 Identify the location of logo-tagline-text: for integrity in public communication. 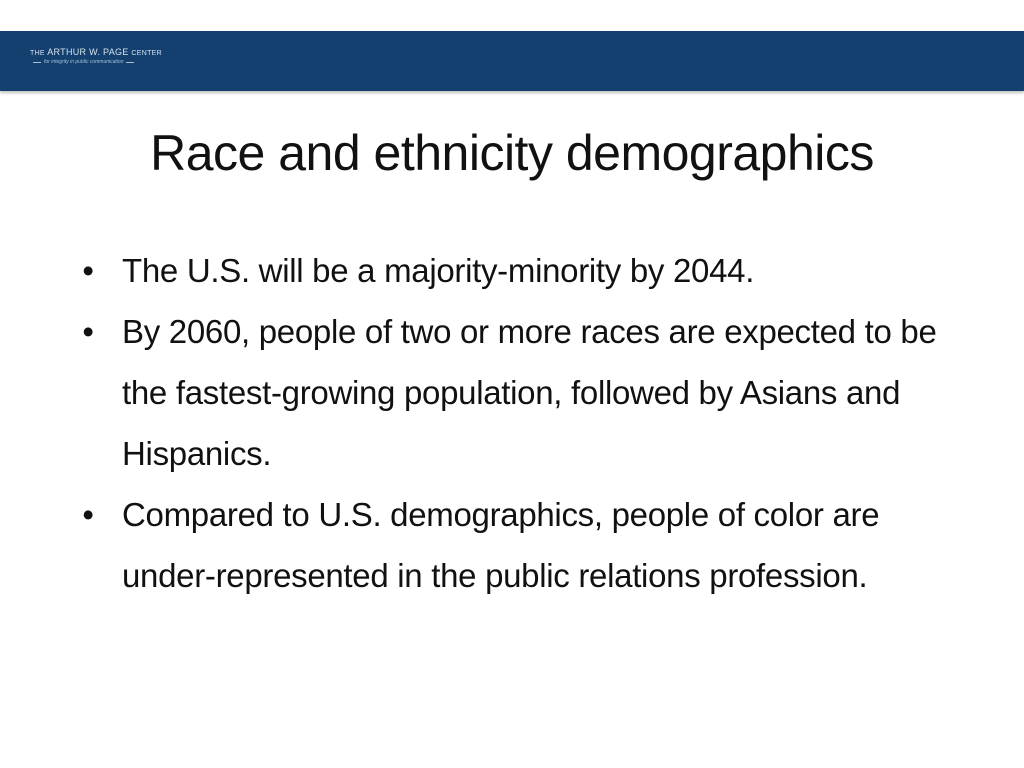
(84, 62).